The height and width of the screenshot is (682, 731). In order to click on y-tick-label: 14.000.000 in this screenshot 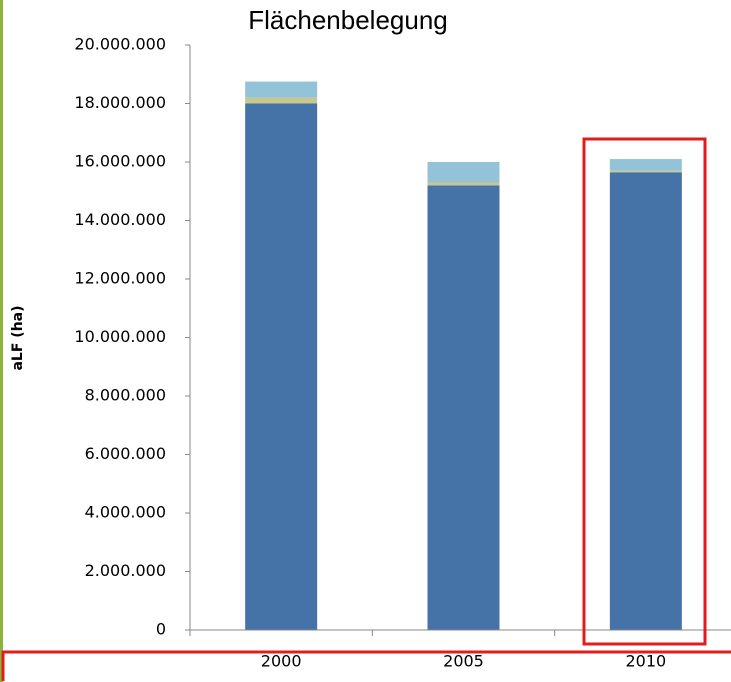, I will do `click(120, 219)`.